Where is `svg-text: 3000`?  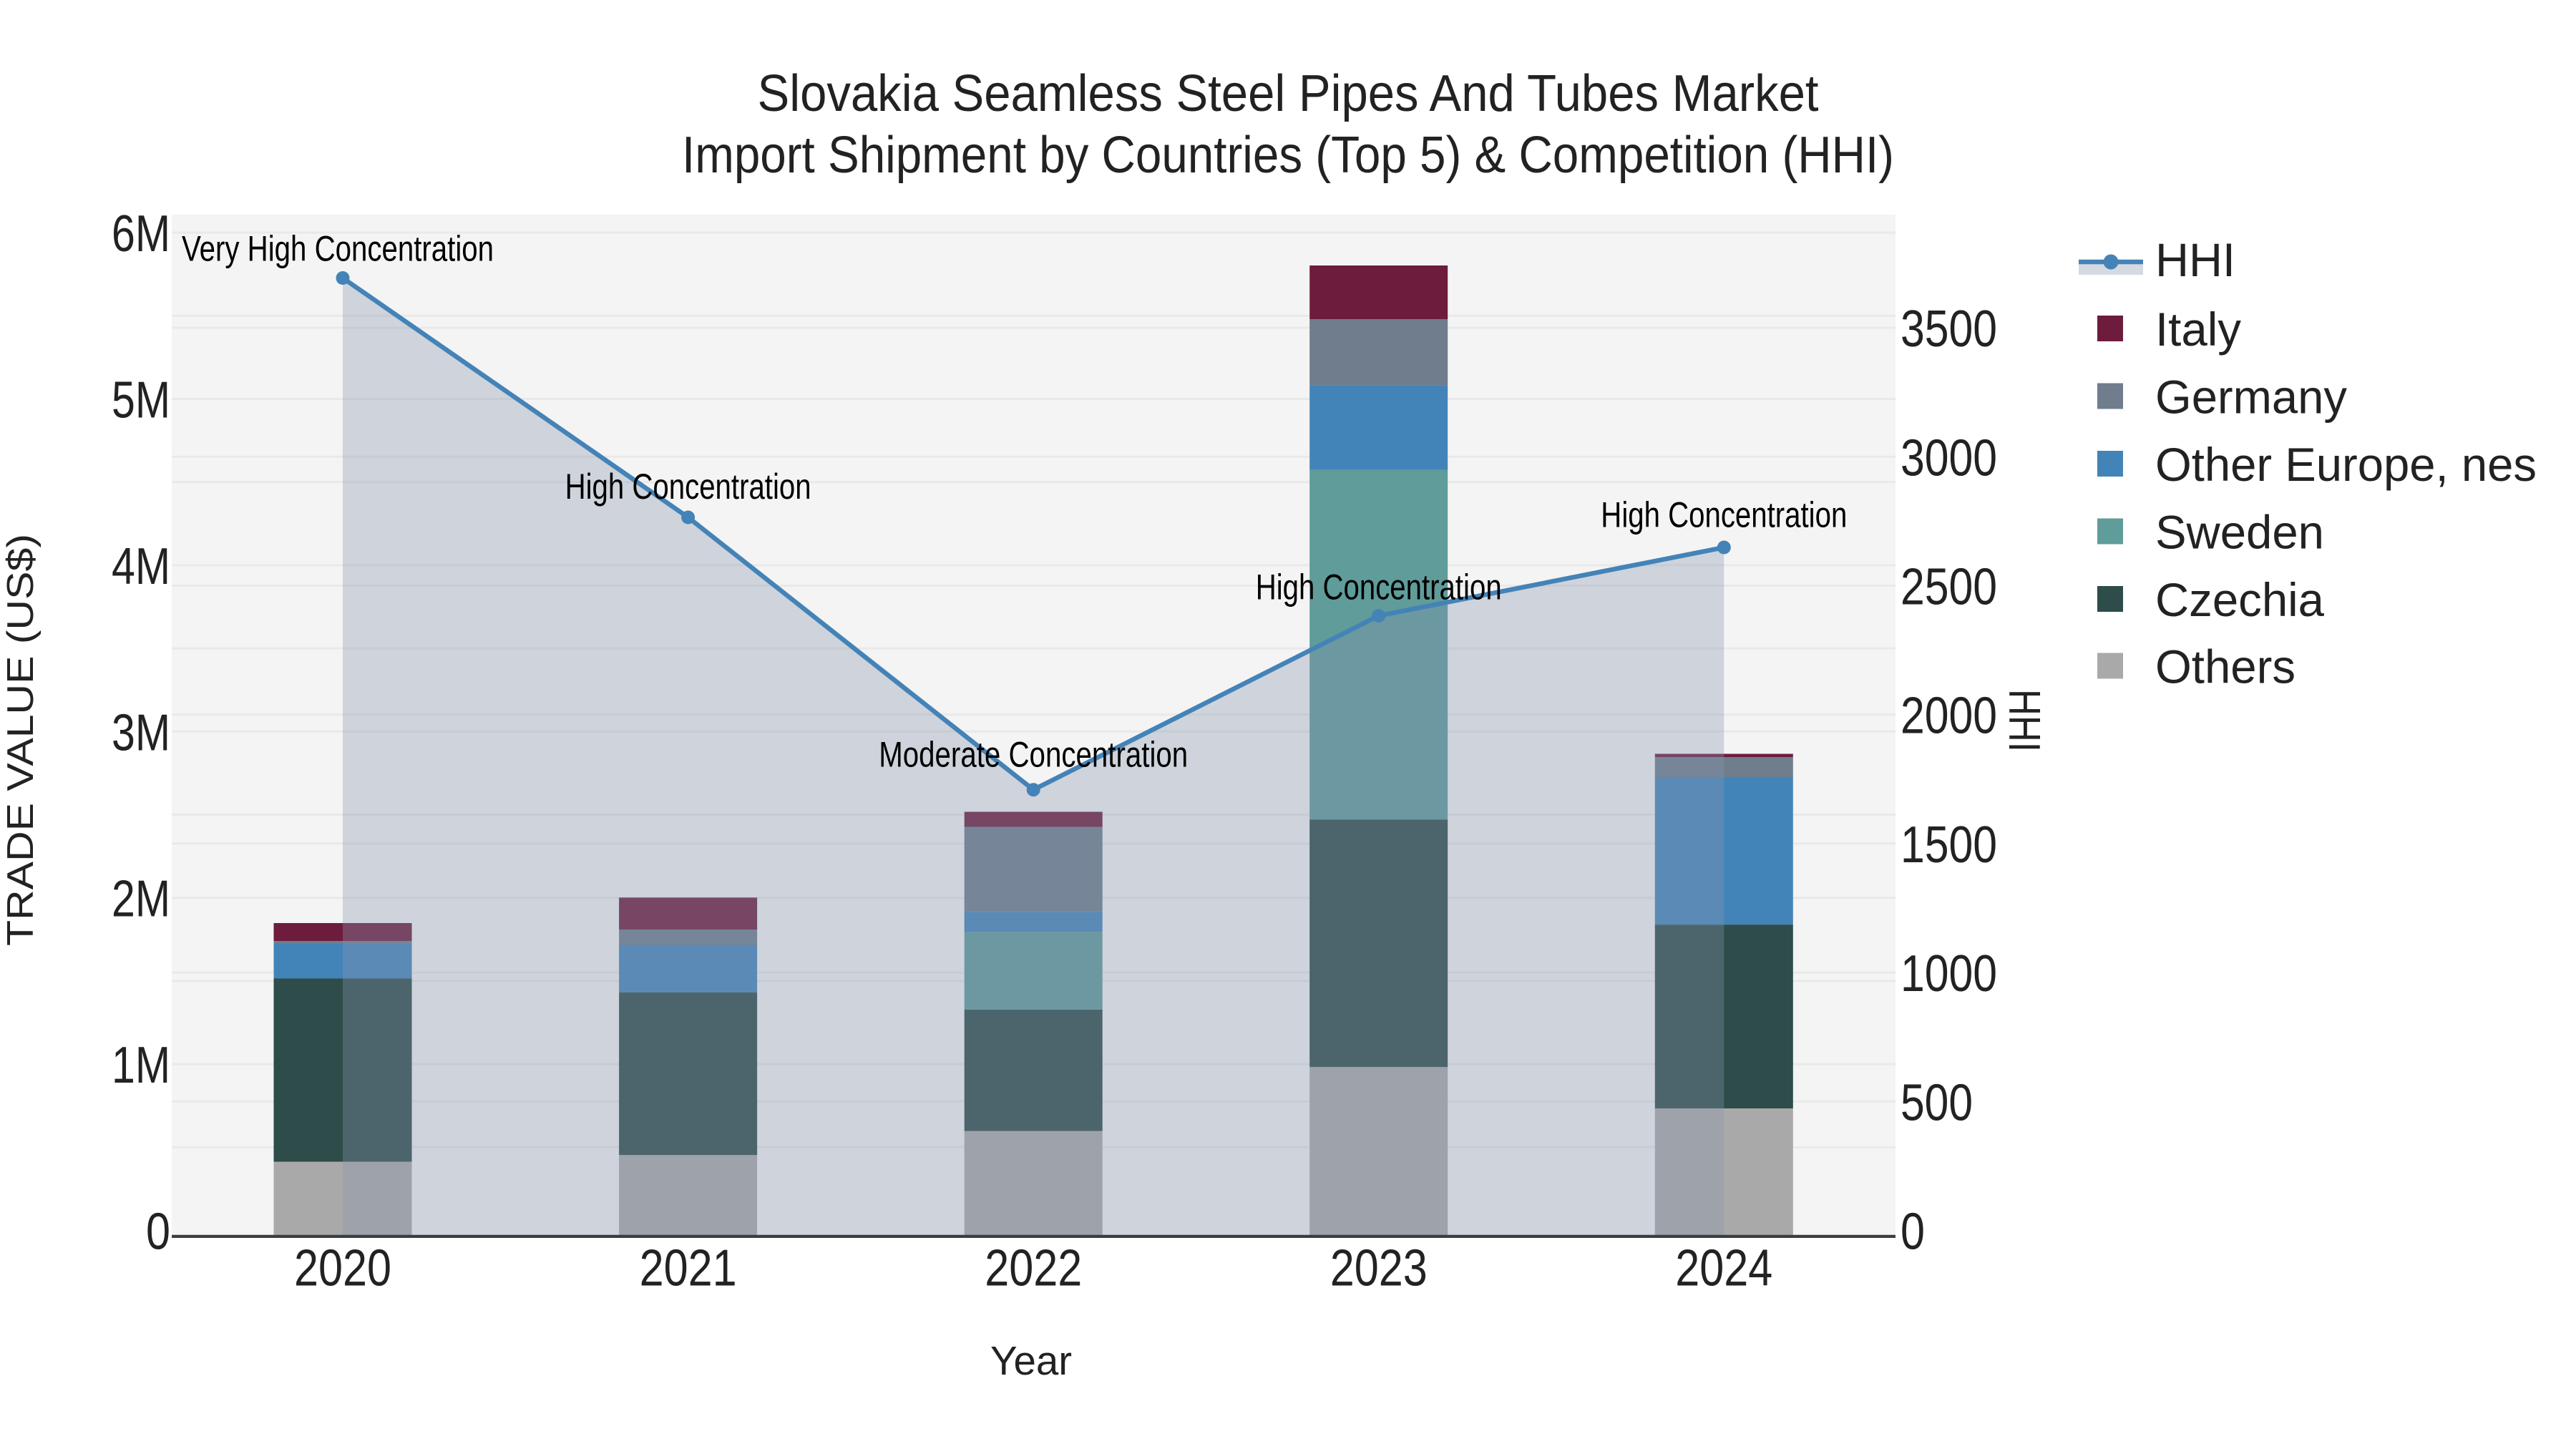 svg-text: 3000 is located at coordinates (1949, 458).